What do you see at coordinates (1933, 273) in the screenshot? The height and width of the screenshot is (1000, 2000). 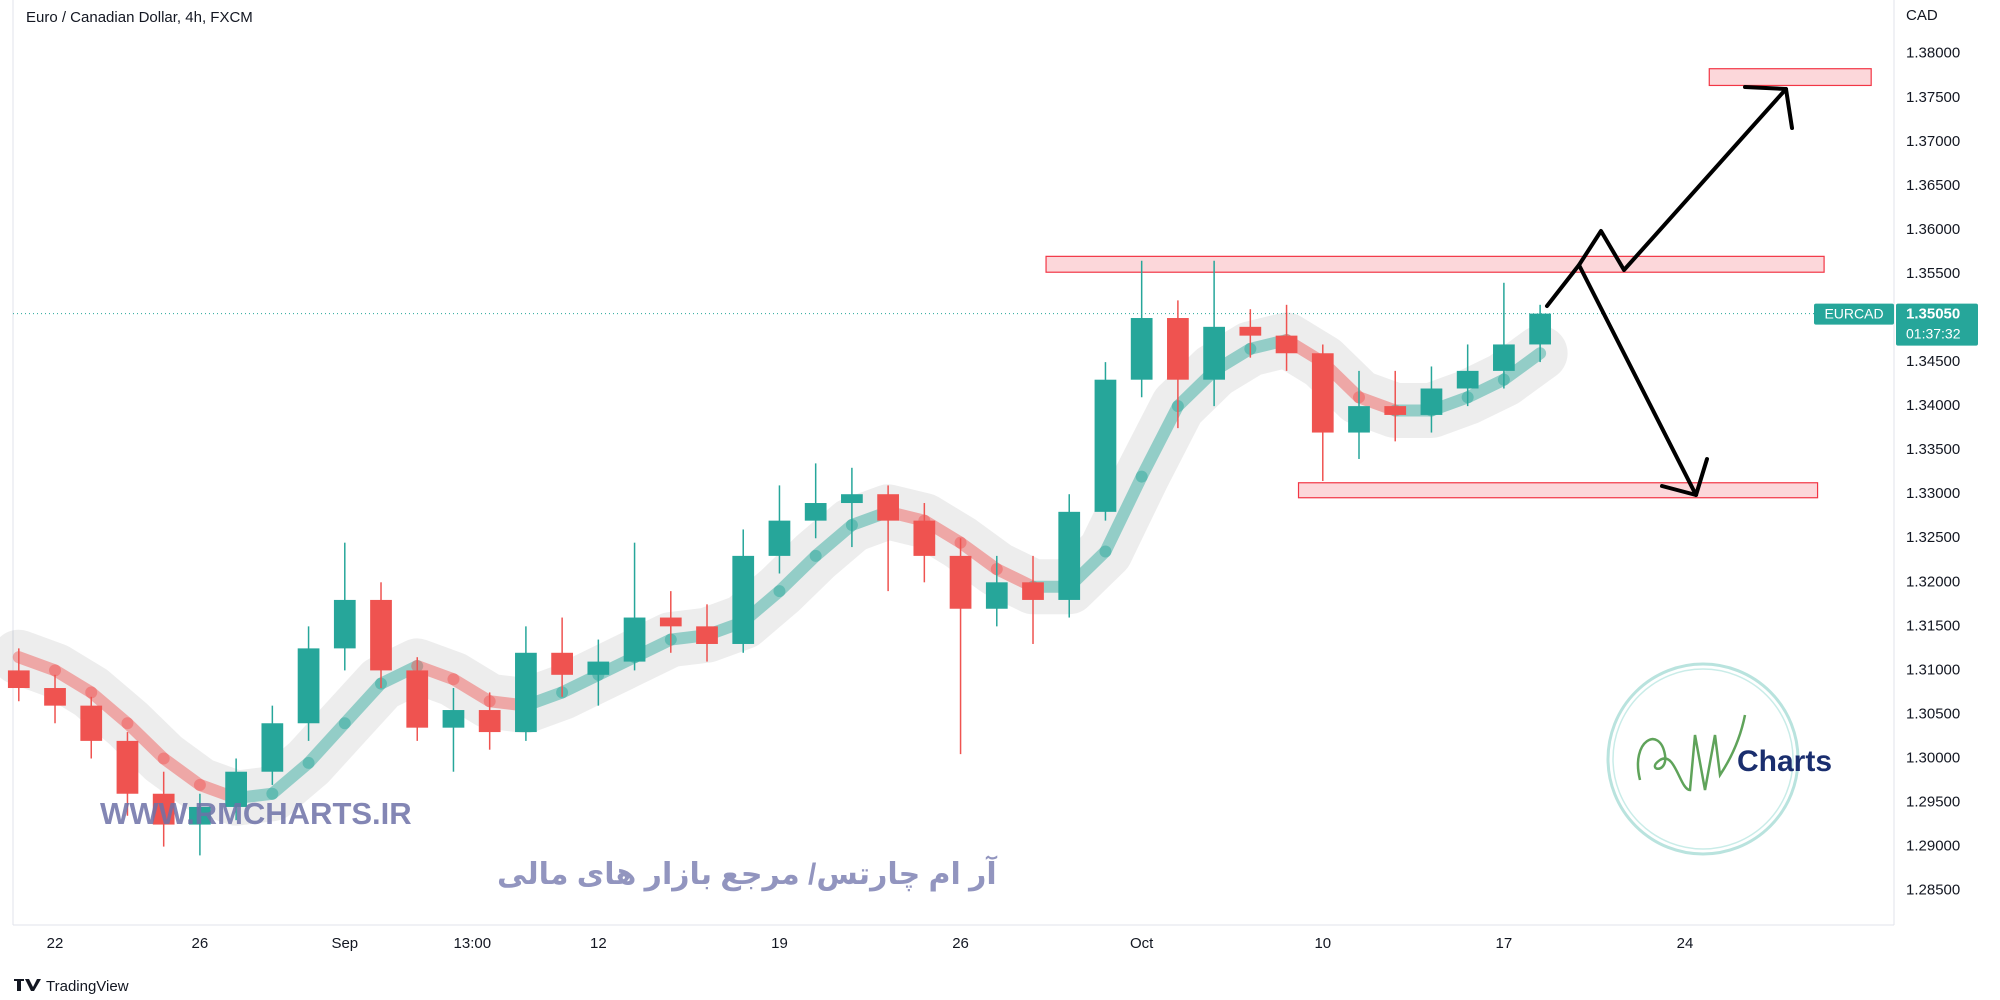 I see `y-tick-label: 1.35500` at bounding box center [1933, 273].